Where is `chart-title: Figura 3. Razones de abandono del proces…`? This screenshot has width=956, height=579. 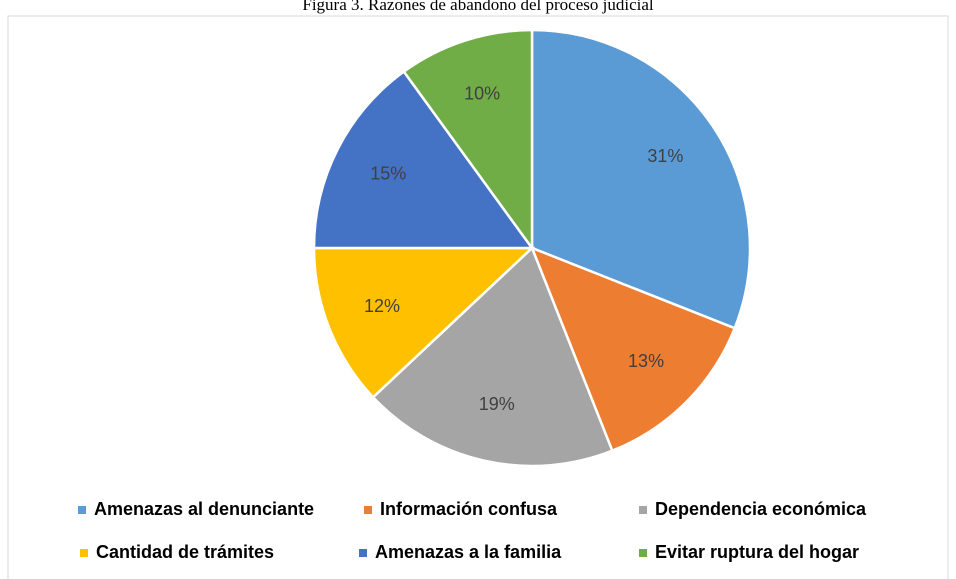 chart-title: Figura 3. Razones de abandono del proces… is located at coordinates (478, 7).